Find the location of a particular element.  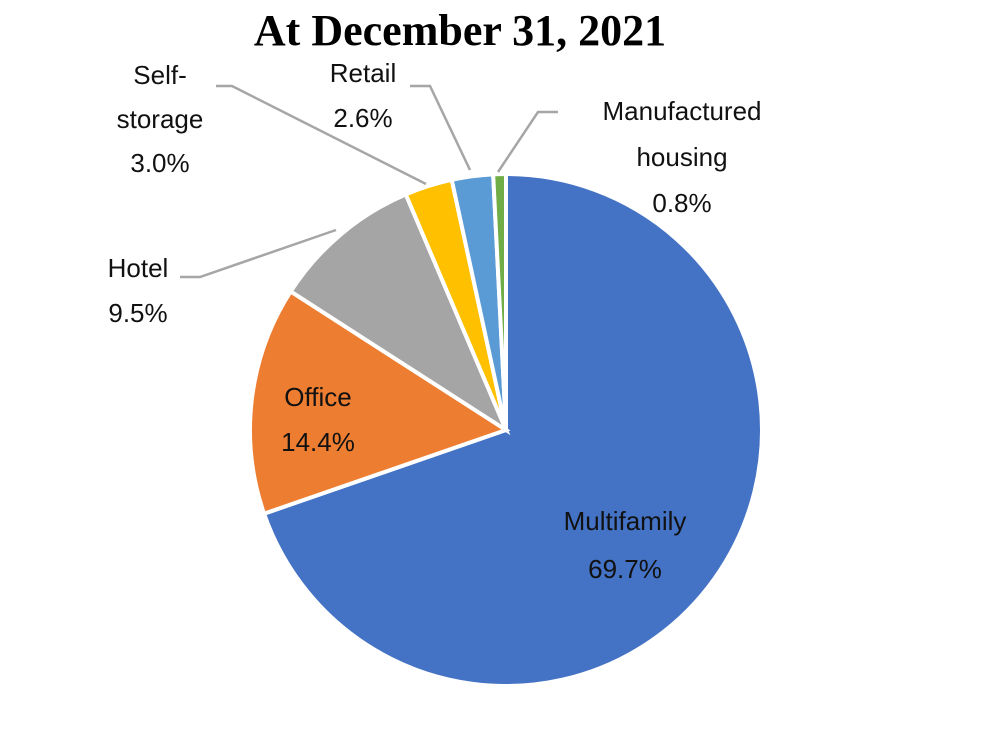

data-label-name-manufactured-housing: Manufactured is located at coordinates (682, 111).